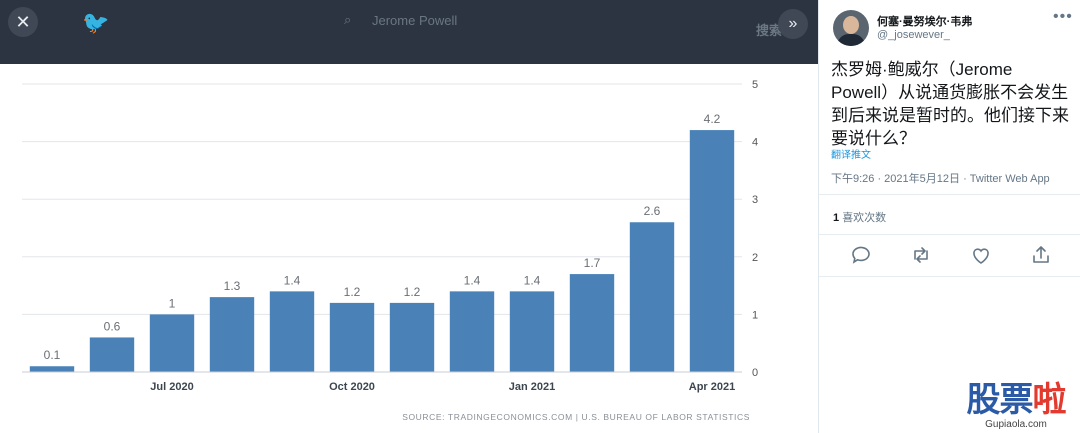 This screenshot has height=433, width=1080. Describe the element at coordinates (409, 32) in the screenshot. I see `viewer-top-bar: 🐦 ⌕ Jerome Powell 搜索 ✕ »` at that location.